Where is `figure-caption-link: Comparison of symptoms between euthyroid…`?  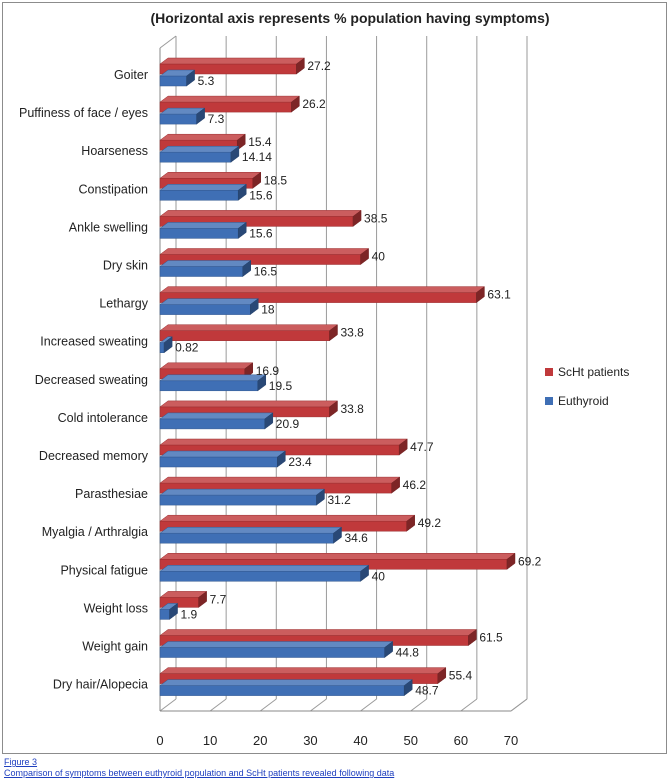 figure-caption-link: Comparison of symptoms between euthyroid… is located at coordinates (199, 773).